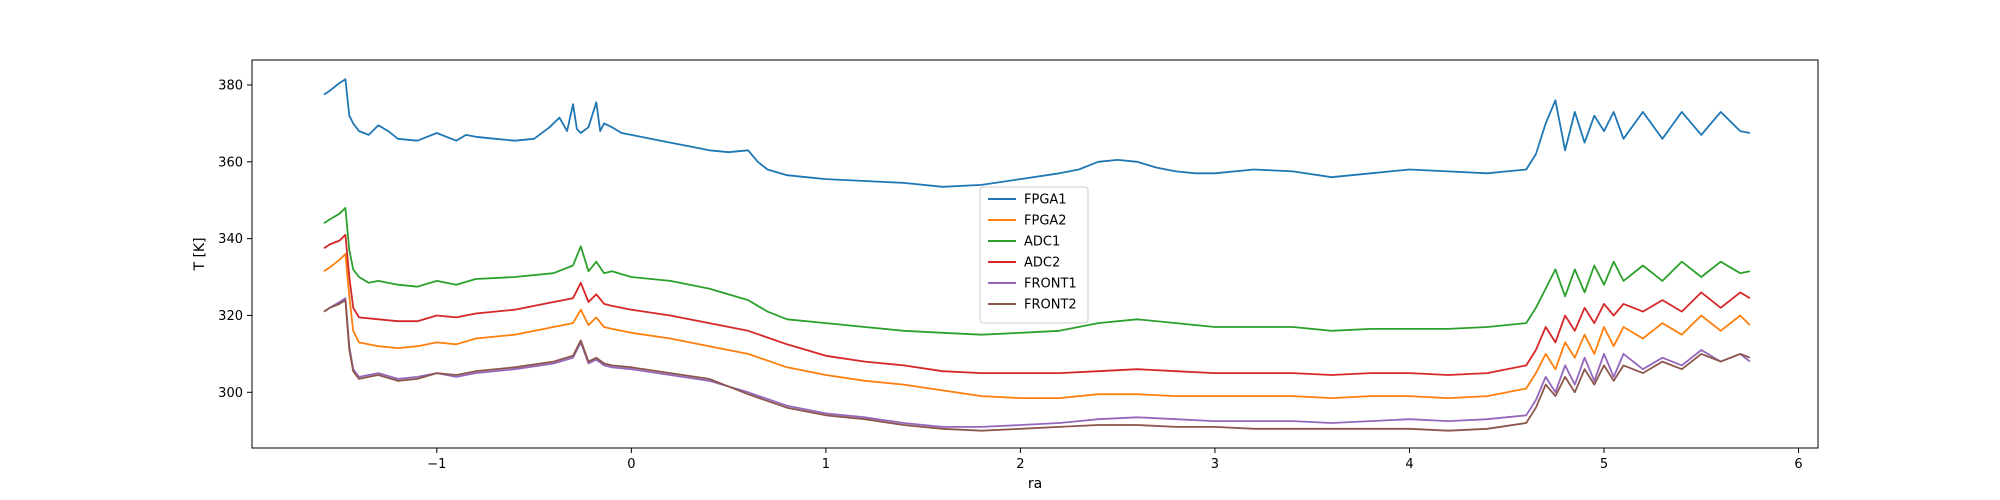  I want to click on x-tick-label: 5, so click(1604, 464).